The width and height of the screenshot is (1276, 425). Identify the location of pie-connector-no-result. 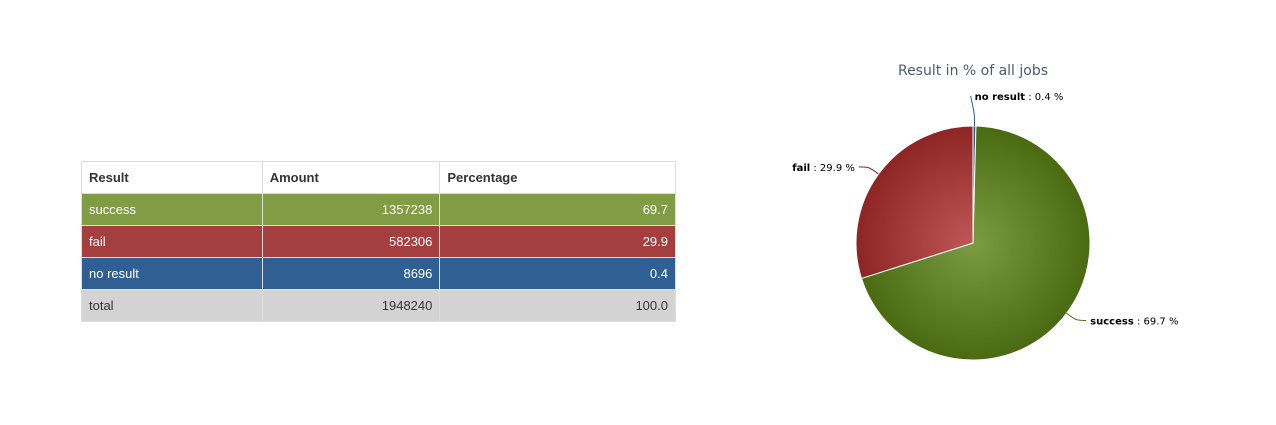
(973, 111).